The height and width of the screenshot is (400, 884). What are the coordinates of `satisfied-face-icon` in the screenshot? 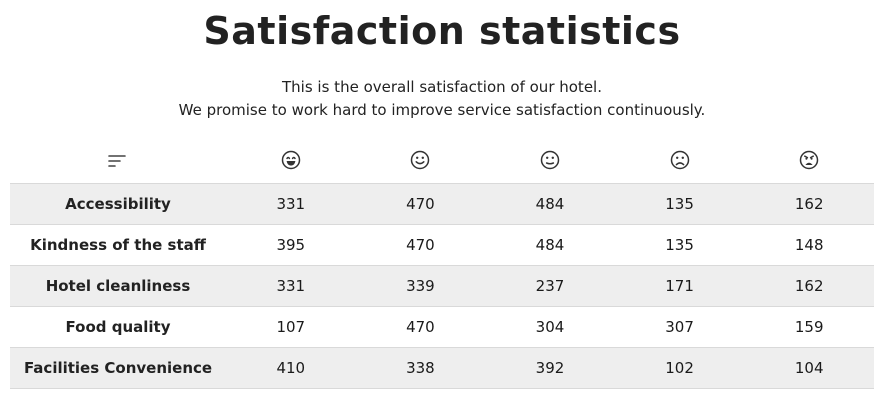 It's located at (420, 160).